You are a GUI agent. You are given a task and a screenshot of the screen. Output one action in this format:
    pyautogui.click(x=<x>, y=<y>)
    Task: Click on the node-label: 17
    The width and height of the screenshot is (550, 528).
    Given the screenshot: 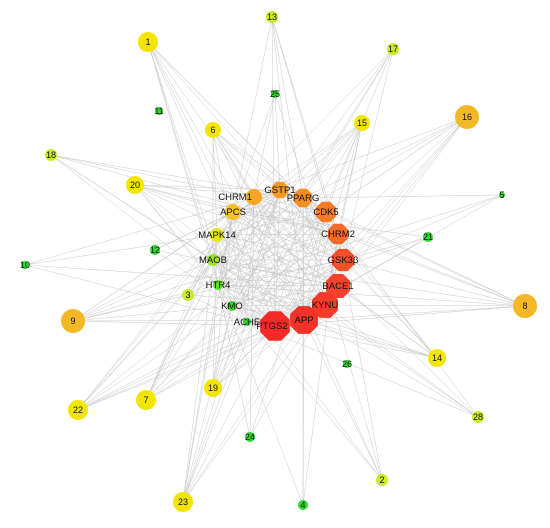 What is the action you would take?
    pyautogui.click(x=393, y=49)
    